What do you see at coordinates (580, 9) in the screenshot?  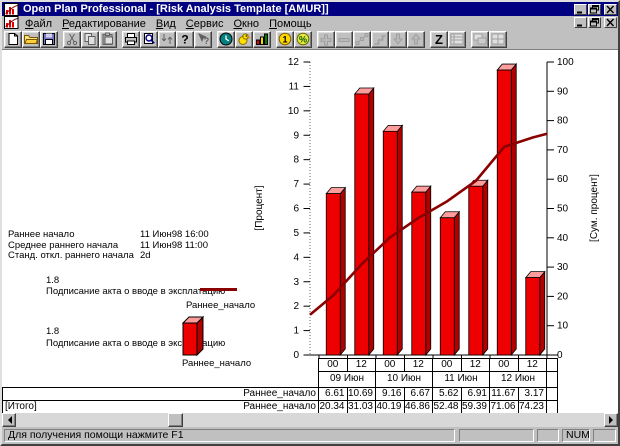 I see `minimize-button` at bounding box center [580, 9].